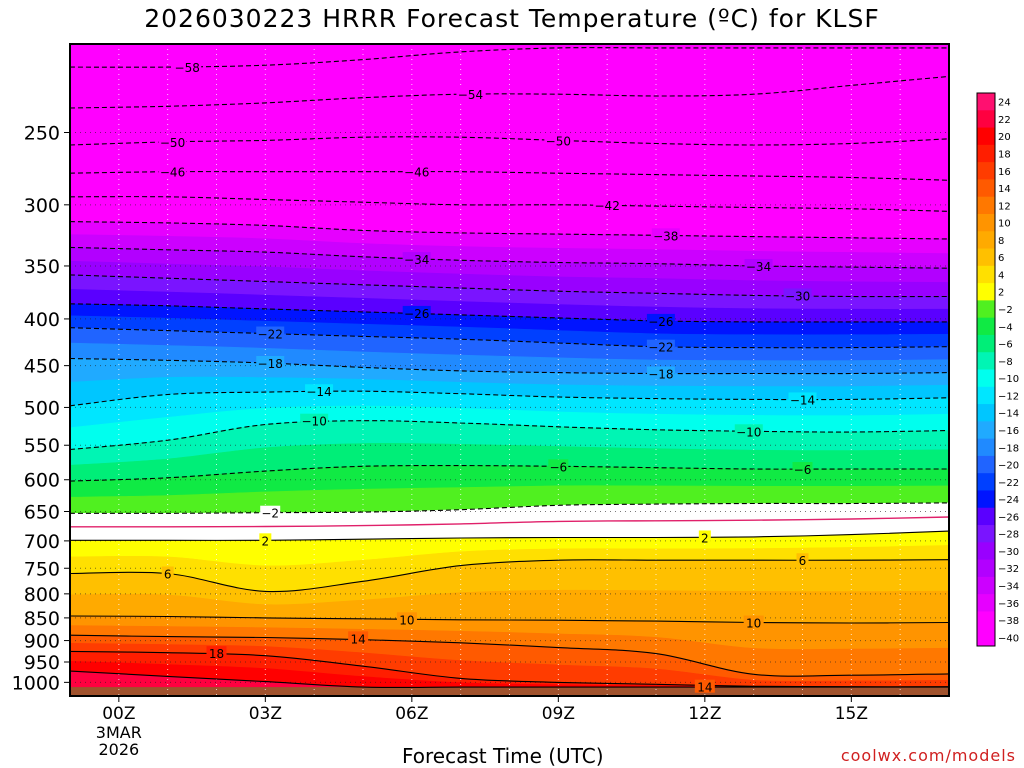 Image resolution: width=1024 pixels, height=768 pixels. Describe the element at coordinates (928, 755) in the screenshot. I see `source-link: coolwx.com/models` at that location.